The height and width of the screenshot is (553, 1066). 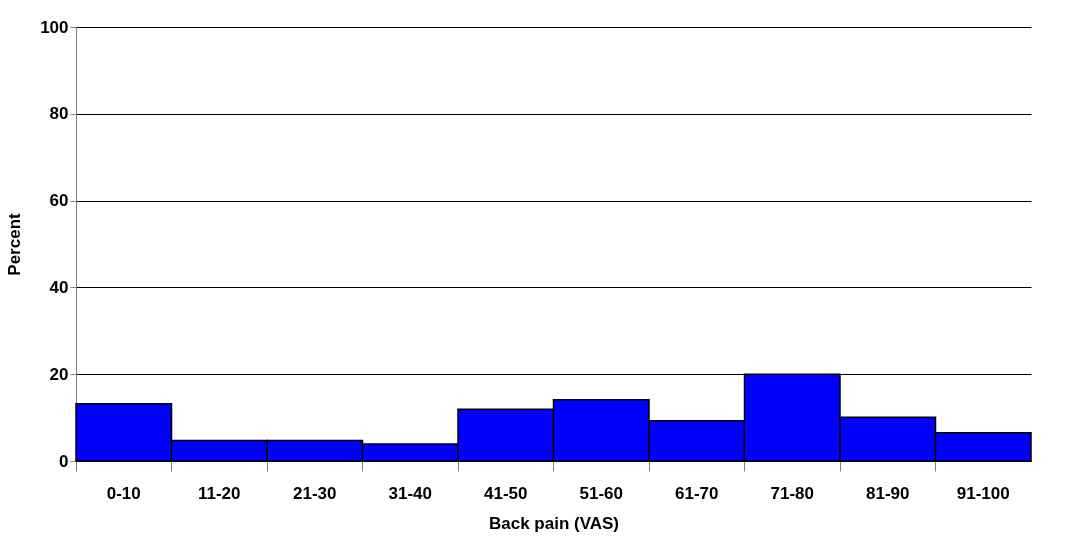 I want to click on y-tick-label: 60, so click(x=59, y=201).